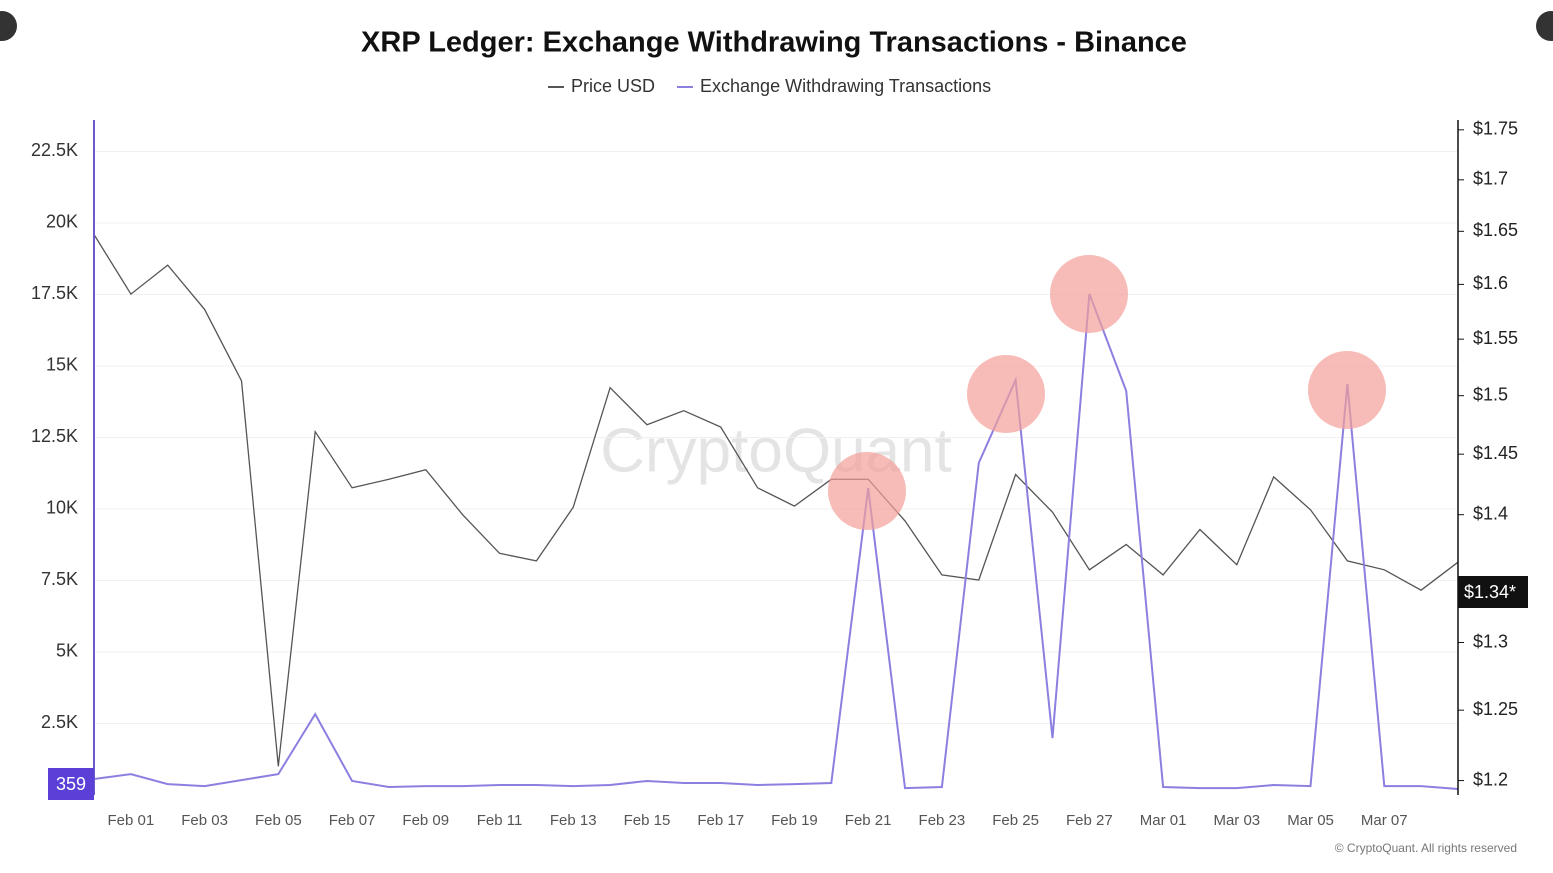  What do you see at coordinates (500, 820) in the screenshot?
I see `x-tick-label: Feb 11` at bounding box center [500, 820].